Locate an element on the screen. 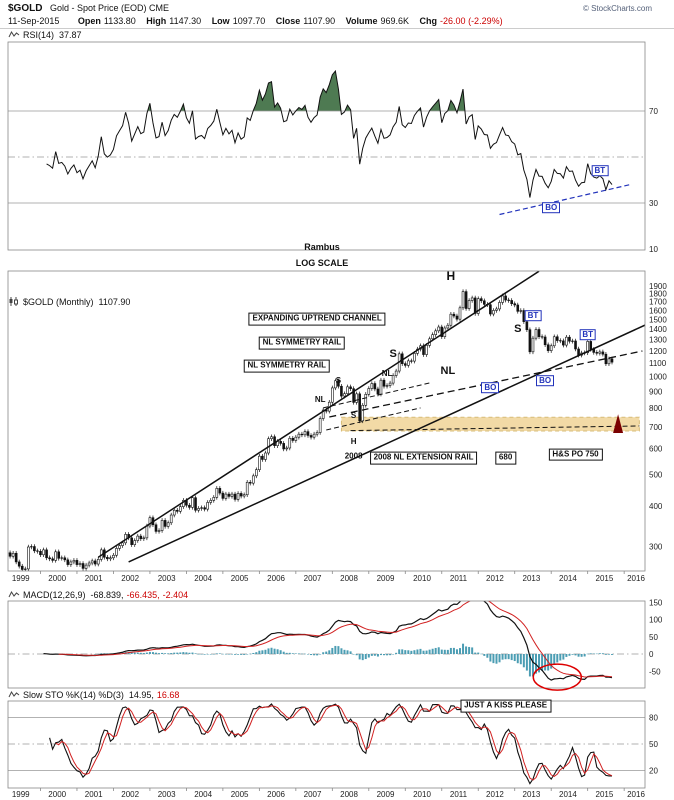  low-value: 1097.70 is located at coordinates (249, 21).